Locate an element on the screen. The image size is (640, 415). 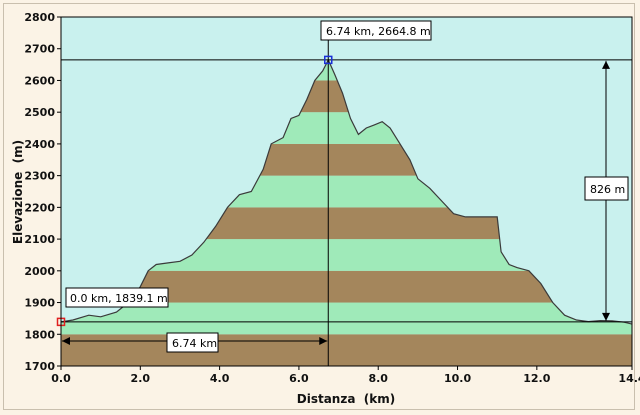
y-tick-label: 2100 is located at coordinates (39, 239).